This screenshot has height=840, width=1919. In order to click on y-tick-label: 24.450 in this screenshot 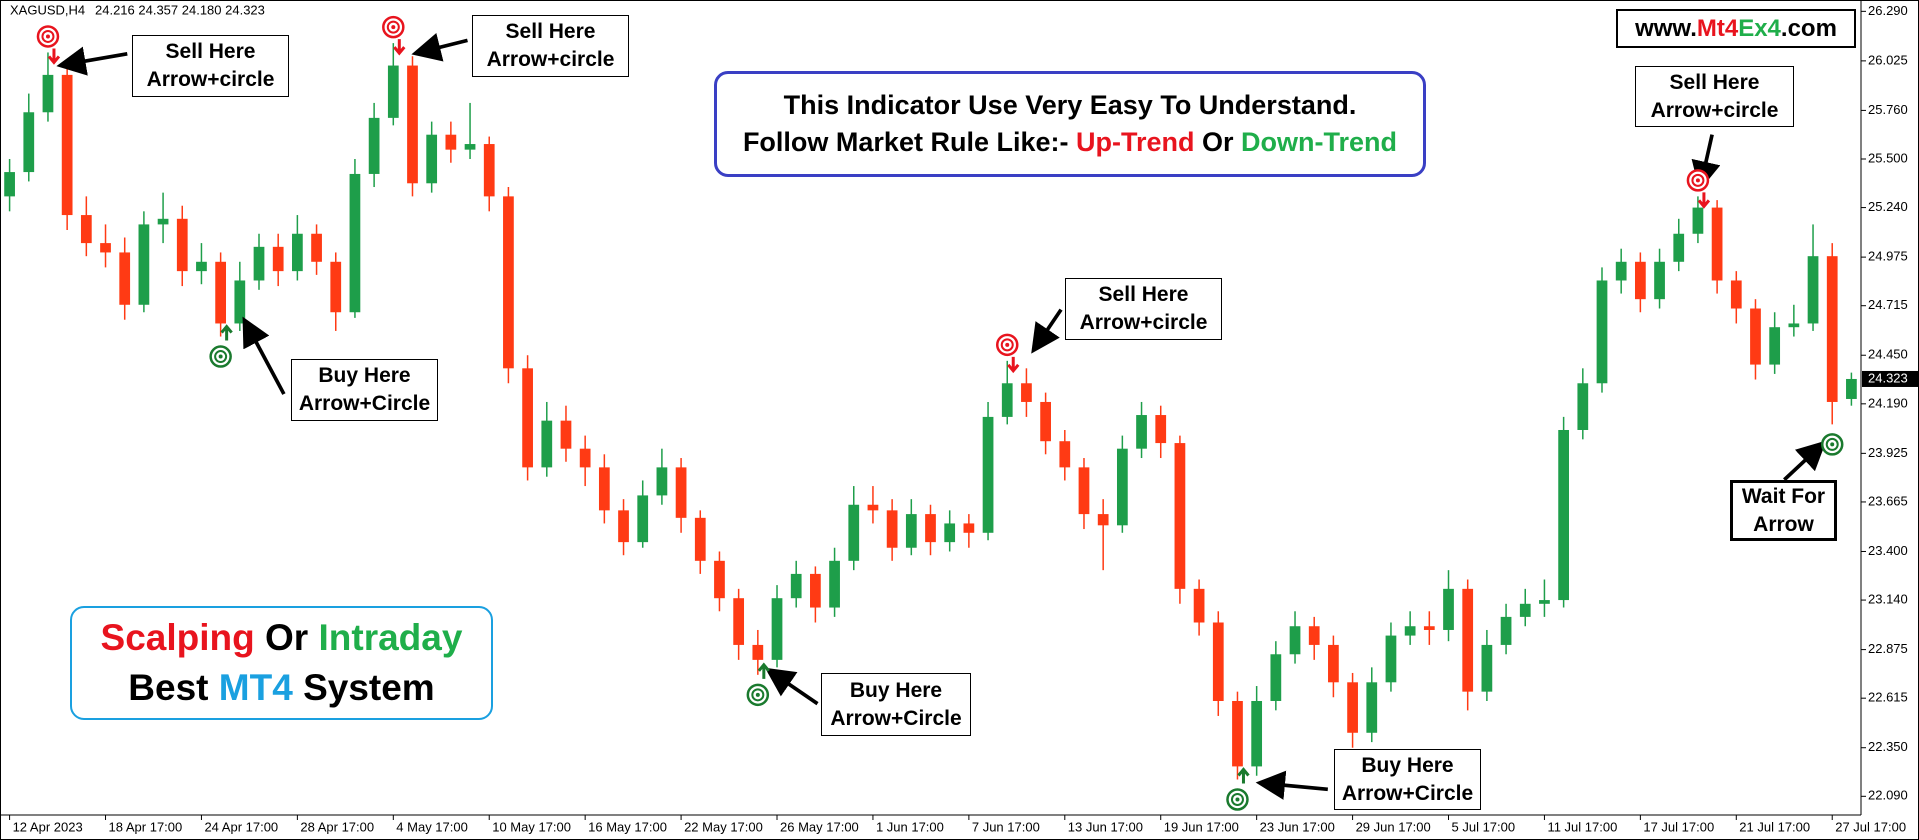, I will do `click(1888, 354)`.